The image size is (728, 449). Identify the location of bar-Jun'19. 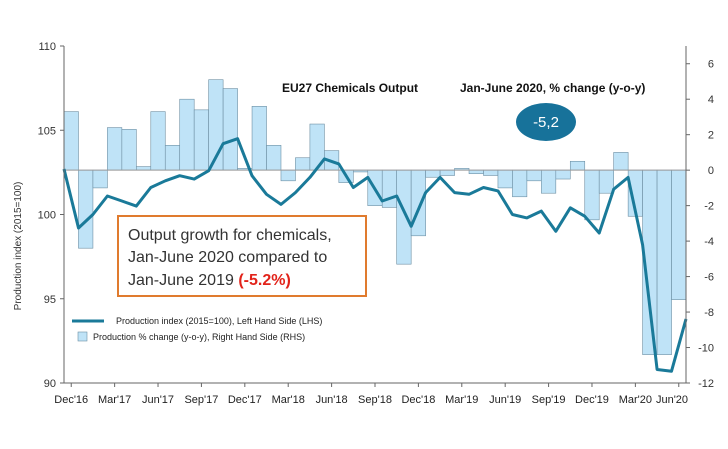
(505, 179).